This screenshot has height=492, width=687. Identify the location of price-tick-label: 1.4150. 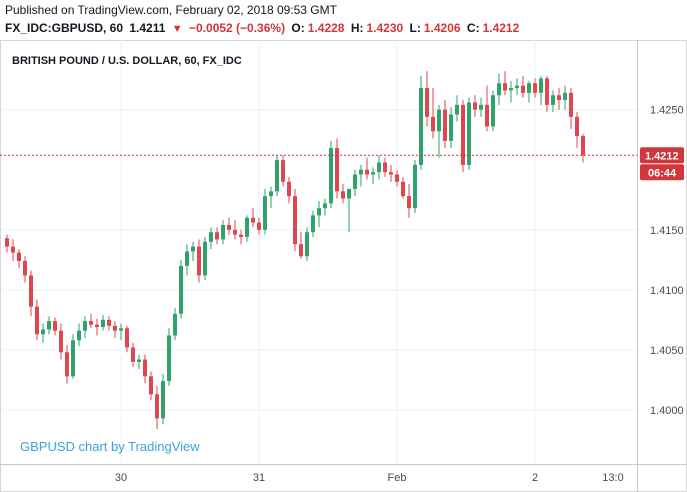
(667, 231).